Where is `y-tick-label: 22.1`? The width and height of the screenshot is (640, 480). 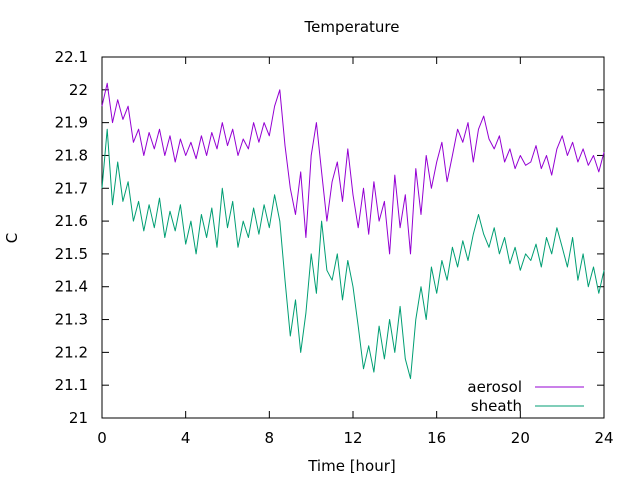
y-tick-label: 22.1 is located at coordinates (71, 57).